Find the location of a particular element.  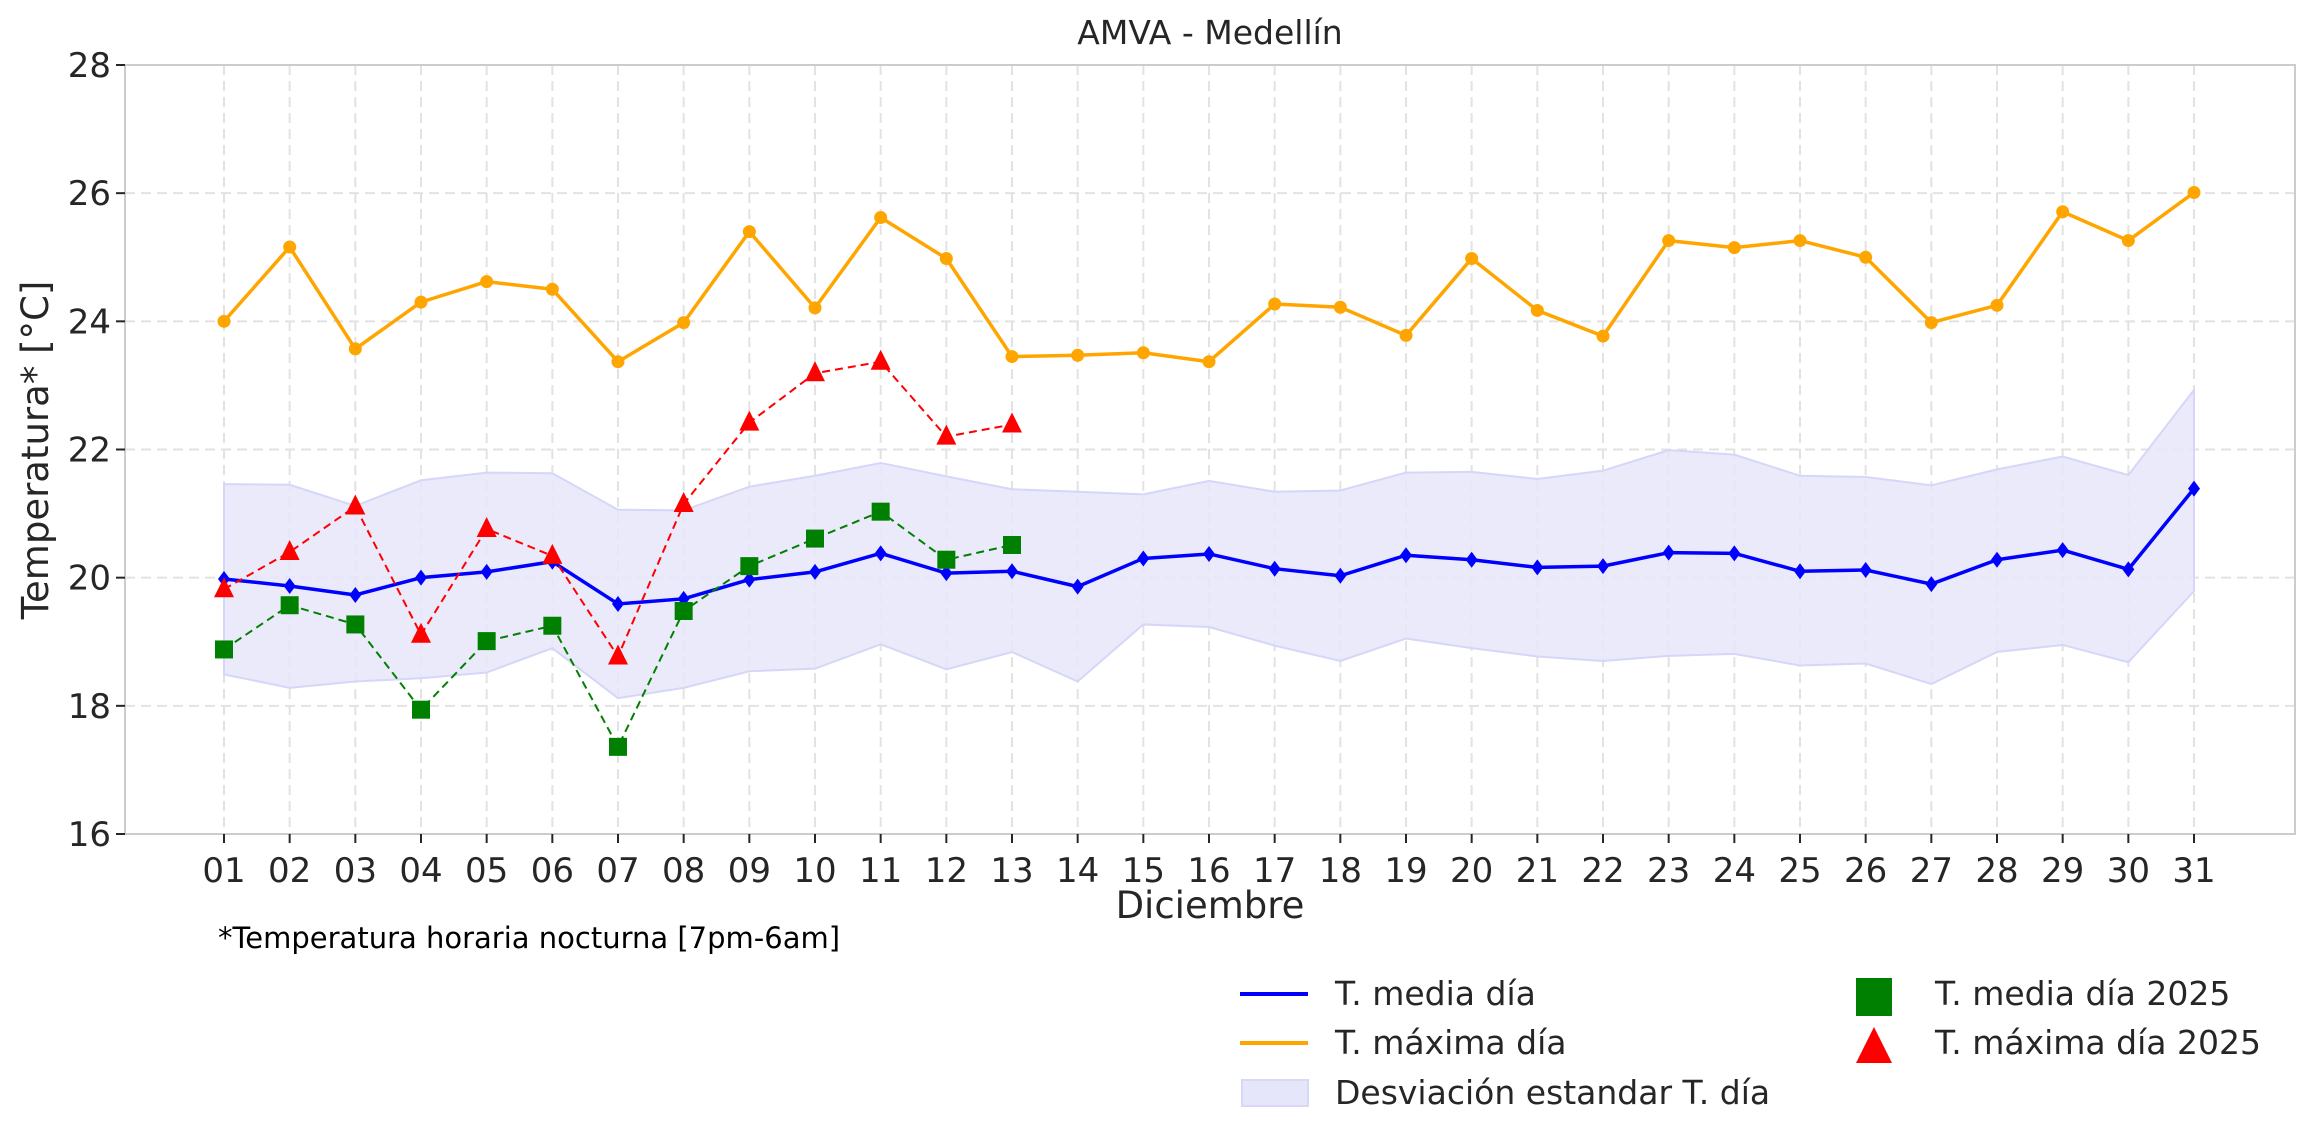

legend-swatch-media-2025 is located at coordinates (1874, 997).